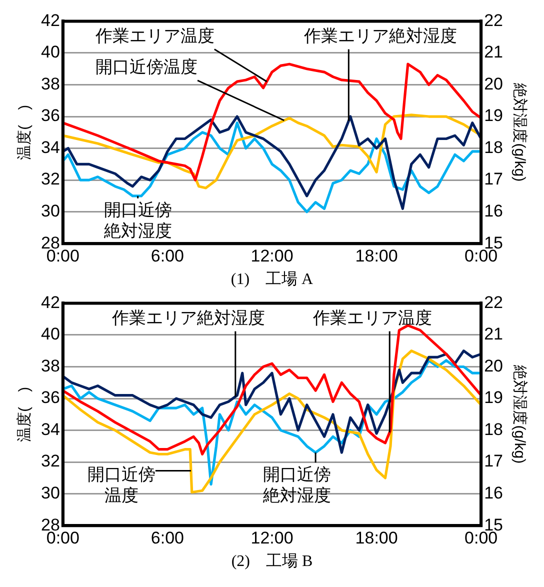  What do you see at coordinates (121, 484) in the screenshot?
I see `series-label: 開口近傍温度` at bounding box center [121, 484].